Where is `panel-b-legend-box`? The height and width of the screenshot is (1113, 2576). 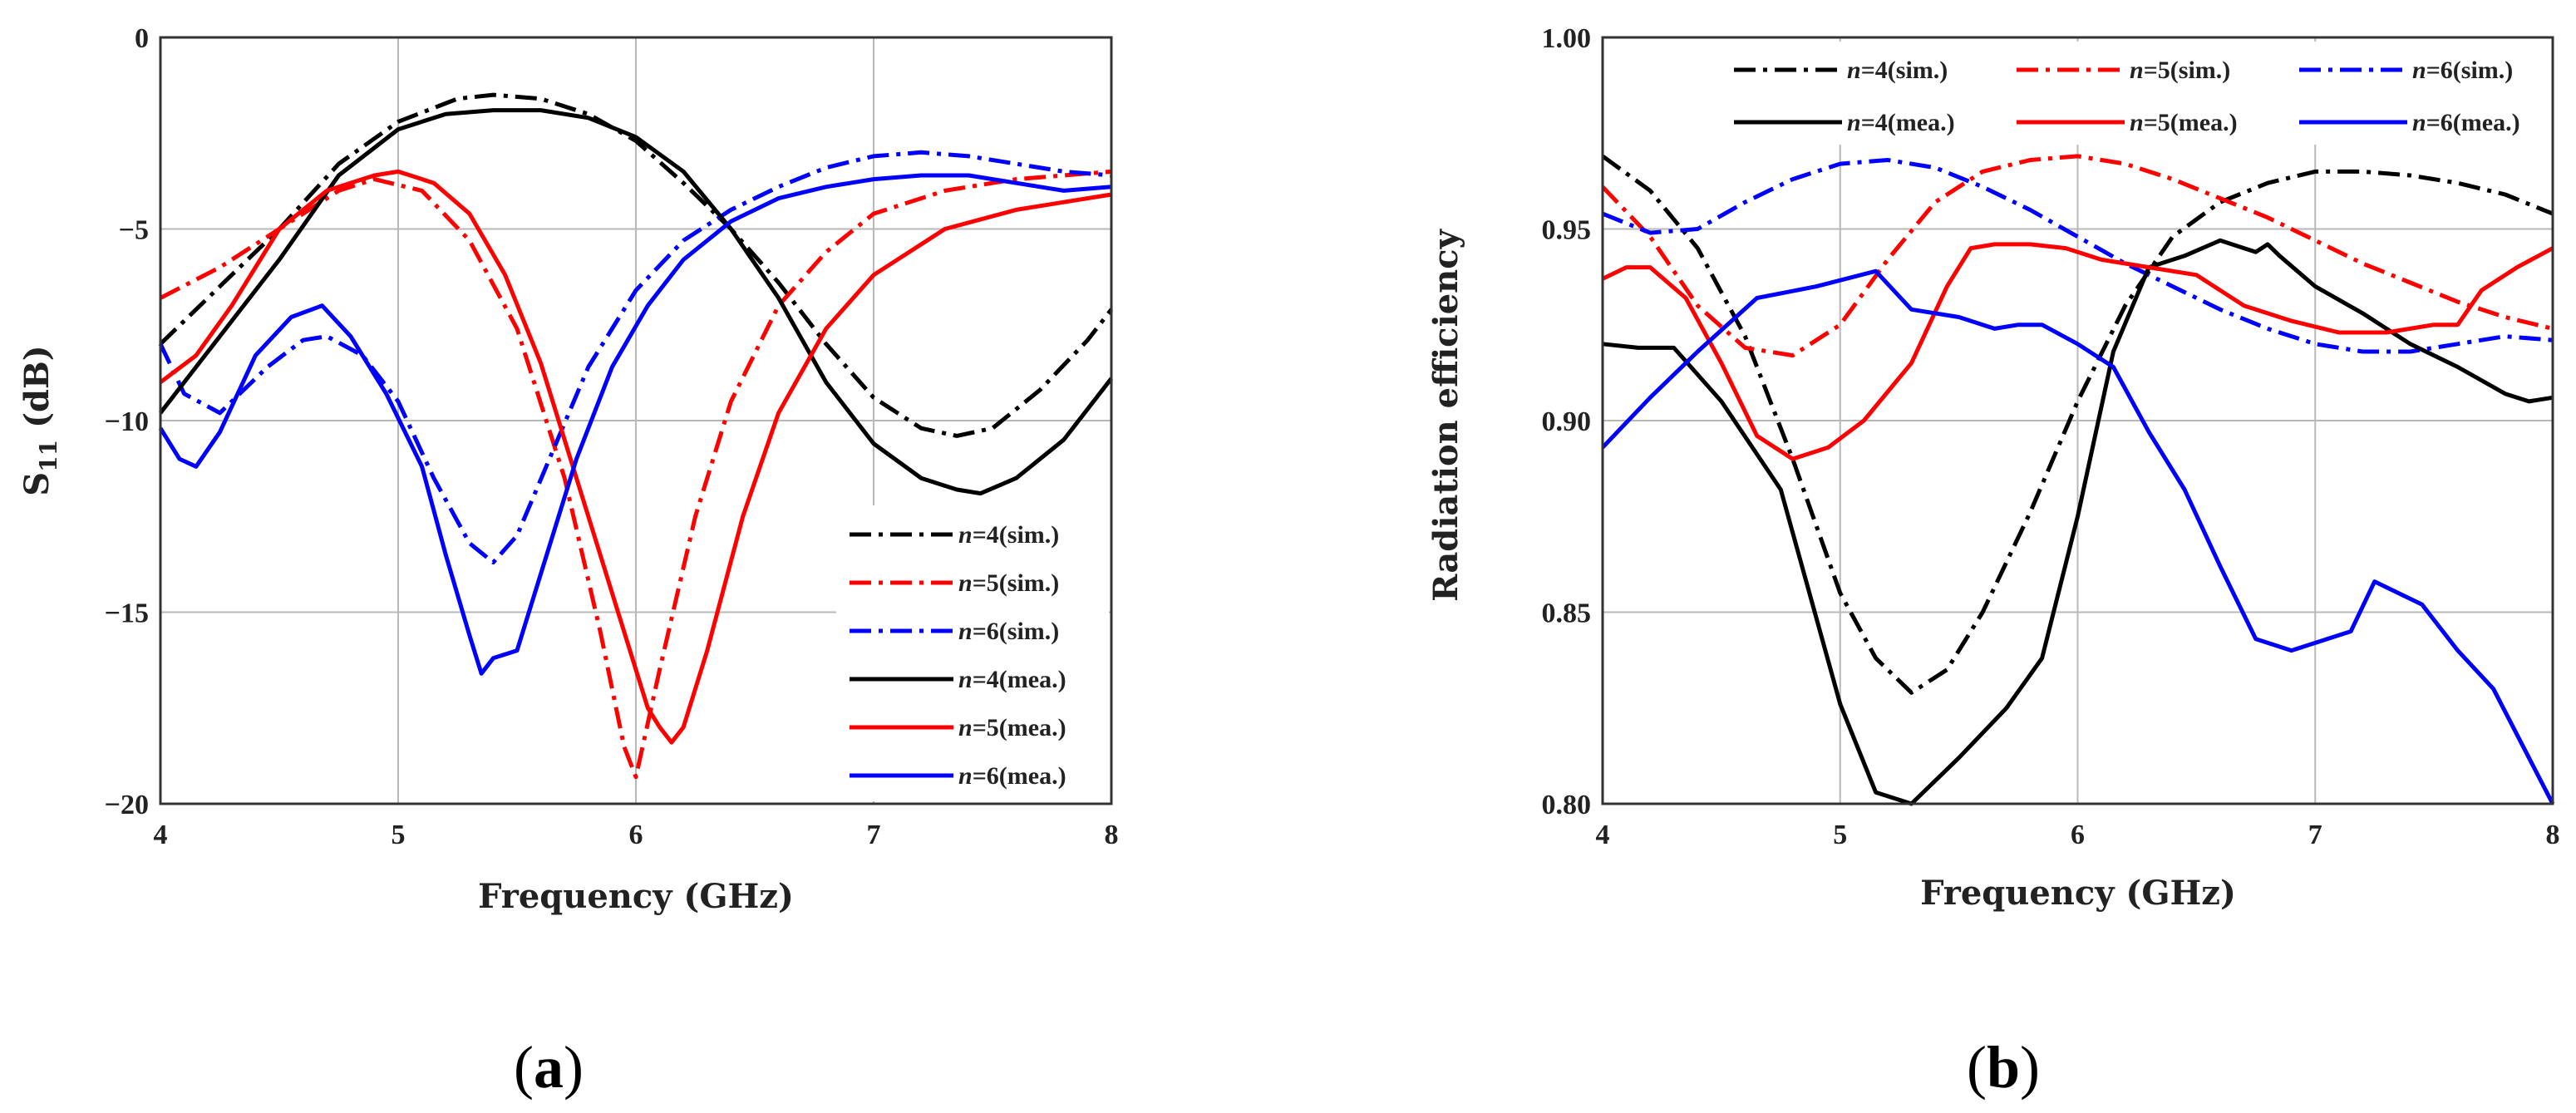 panel-b-legend-box is located at coordinates (2119, 93).